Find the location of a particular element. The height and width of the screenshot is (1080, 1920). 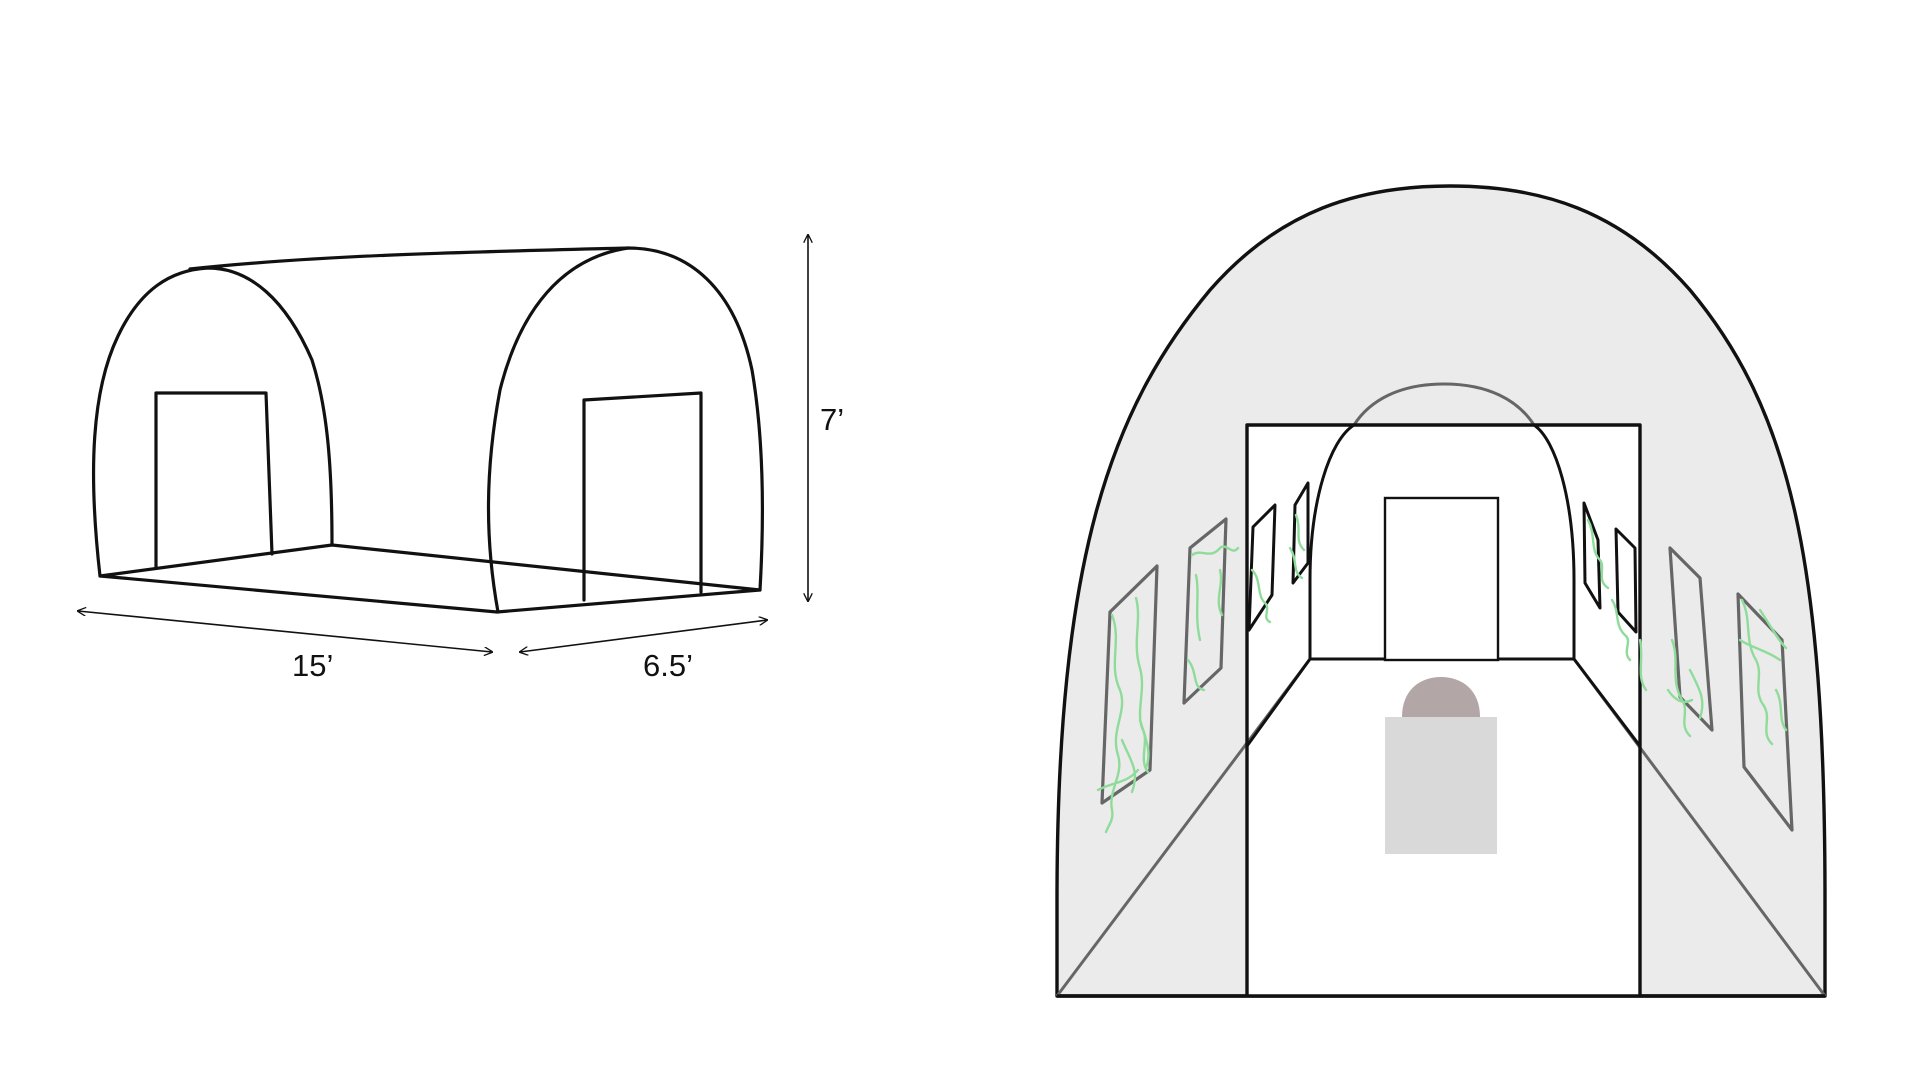

back-door is located at coordinates (642, 496).